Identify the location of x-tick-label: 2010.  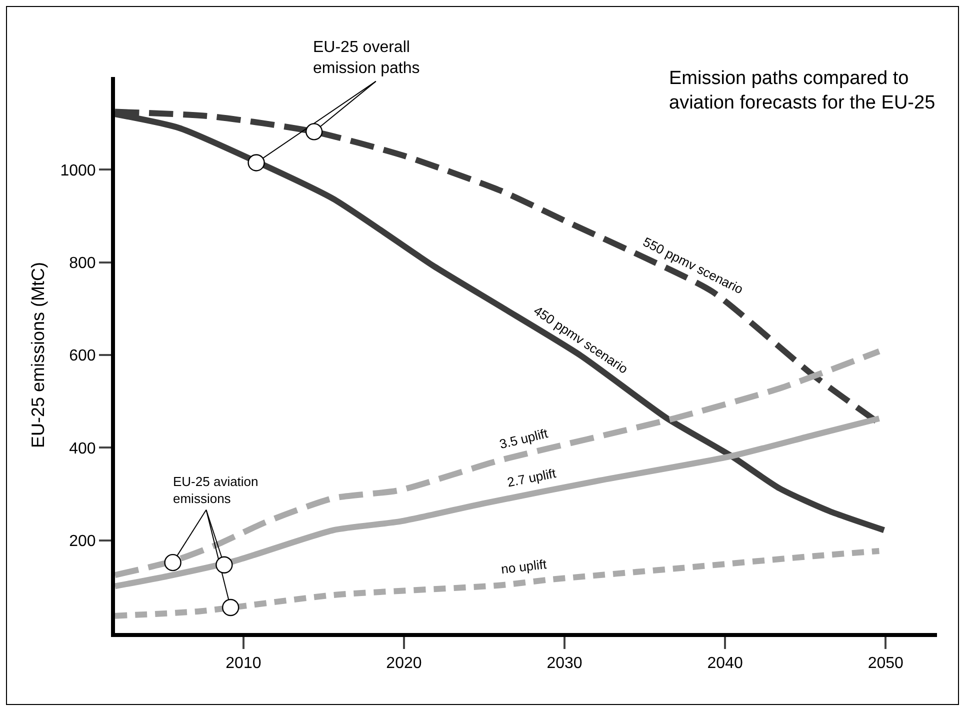
(244, 663).